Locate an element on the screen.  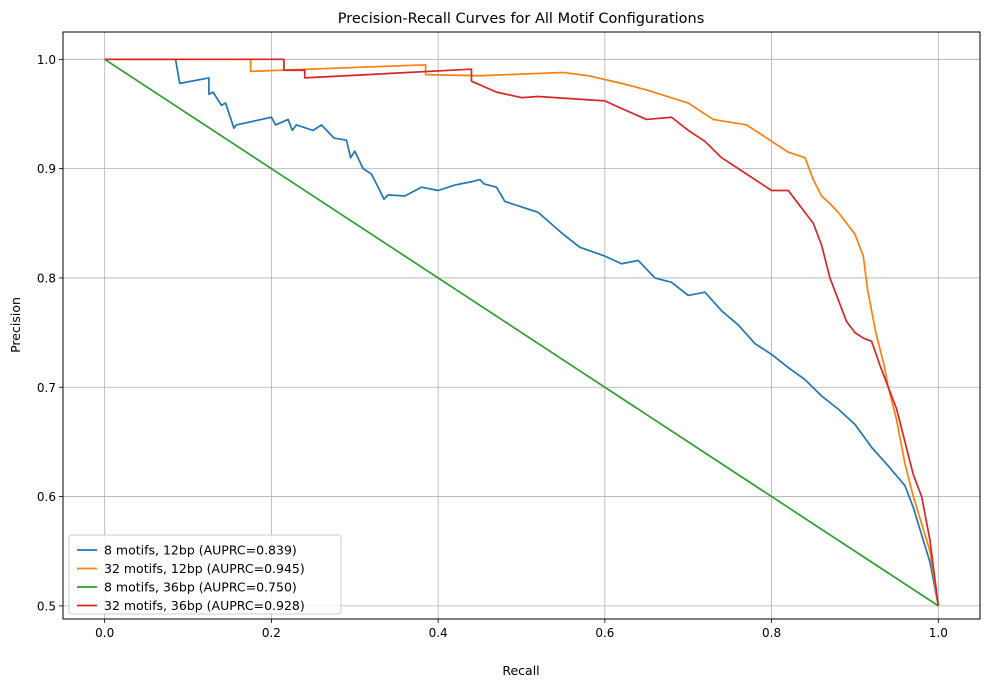
x-tick-label-2: 0.4 is located at coordinates (438, 633).